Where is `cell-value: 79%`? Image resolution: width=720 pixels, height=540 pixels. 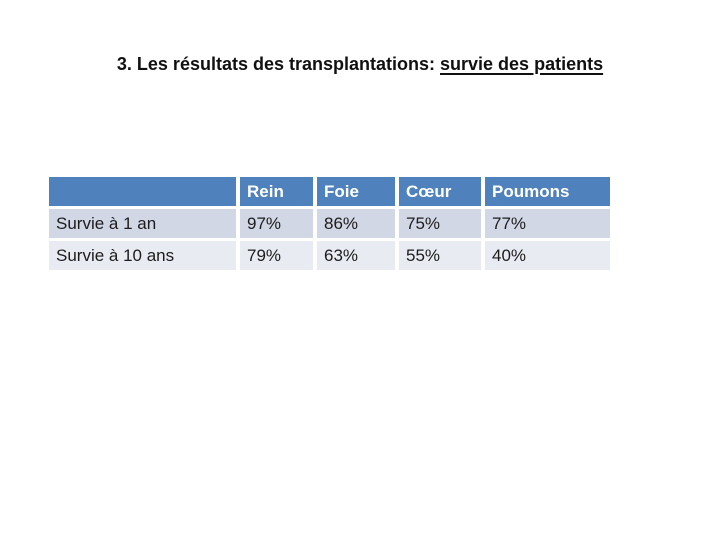
cell-value: 79% is located at coordinates (276, 255).